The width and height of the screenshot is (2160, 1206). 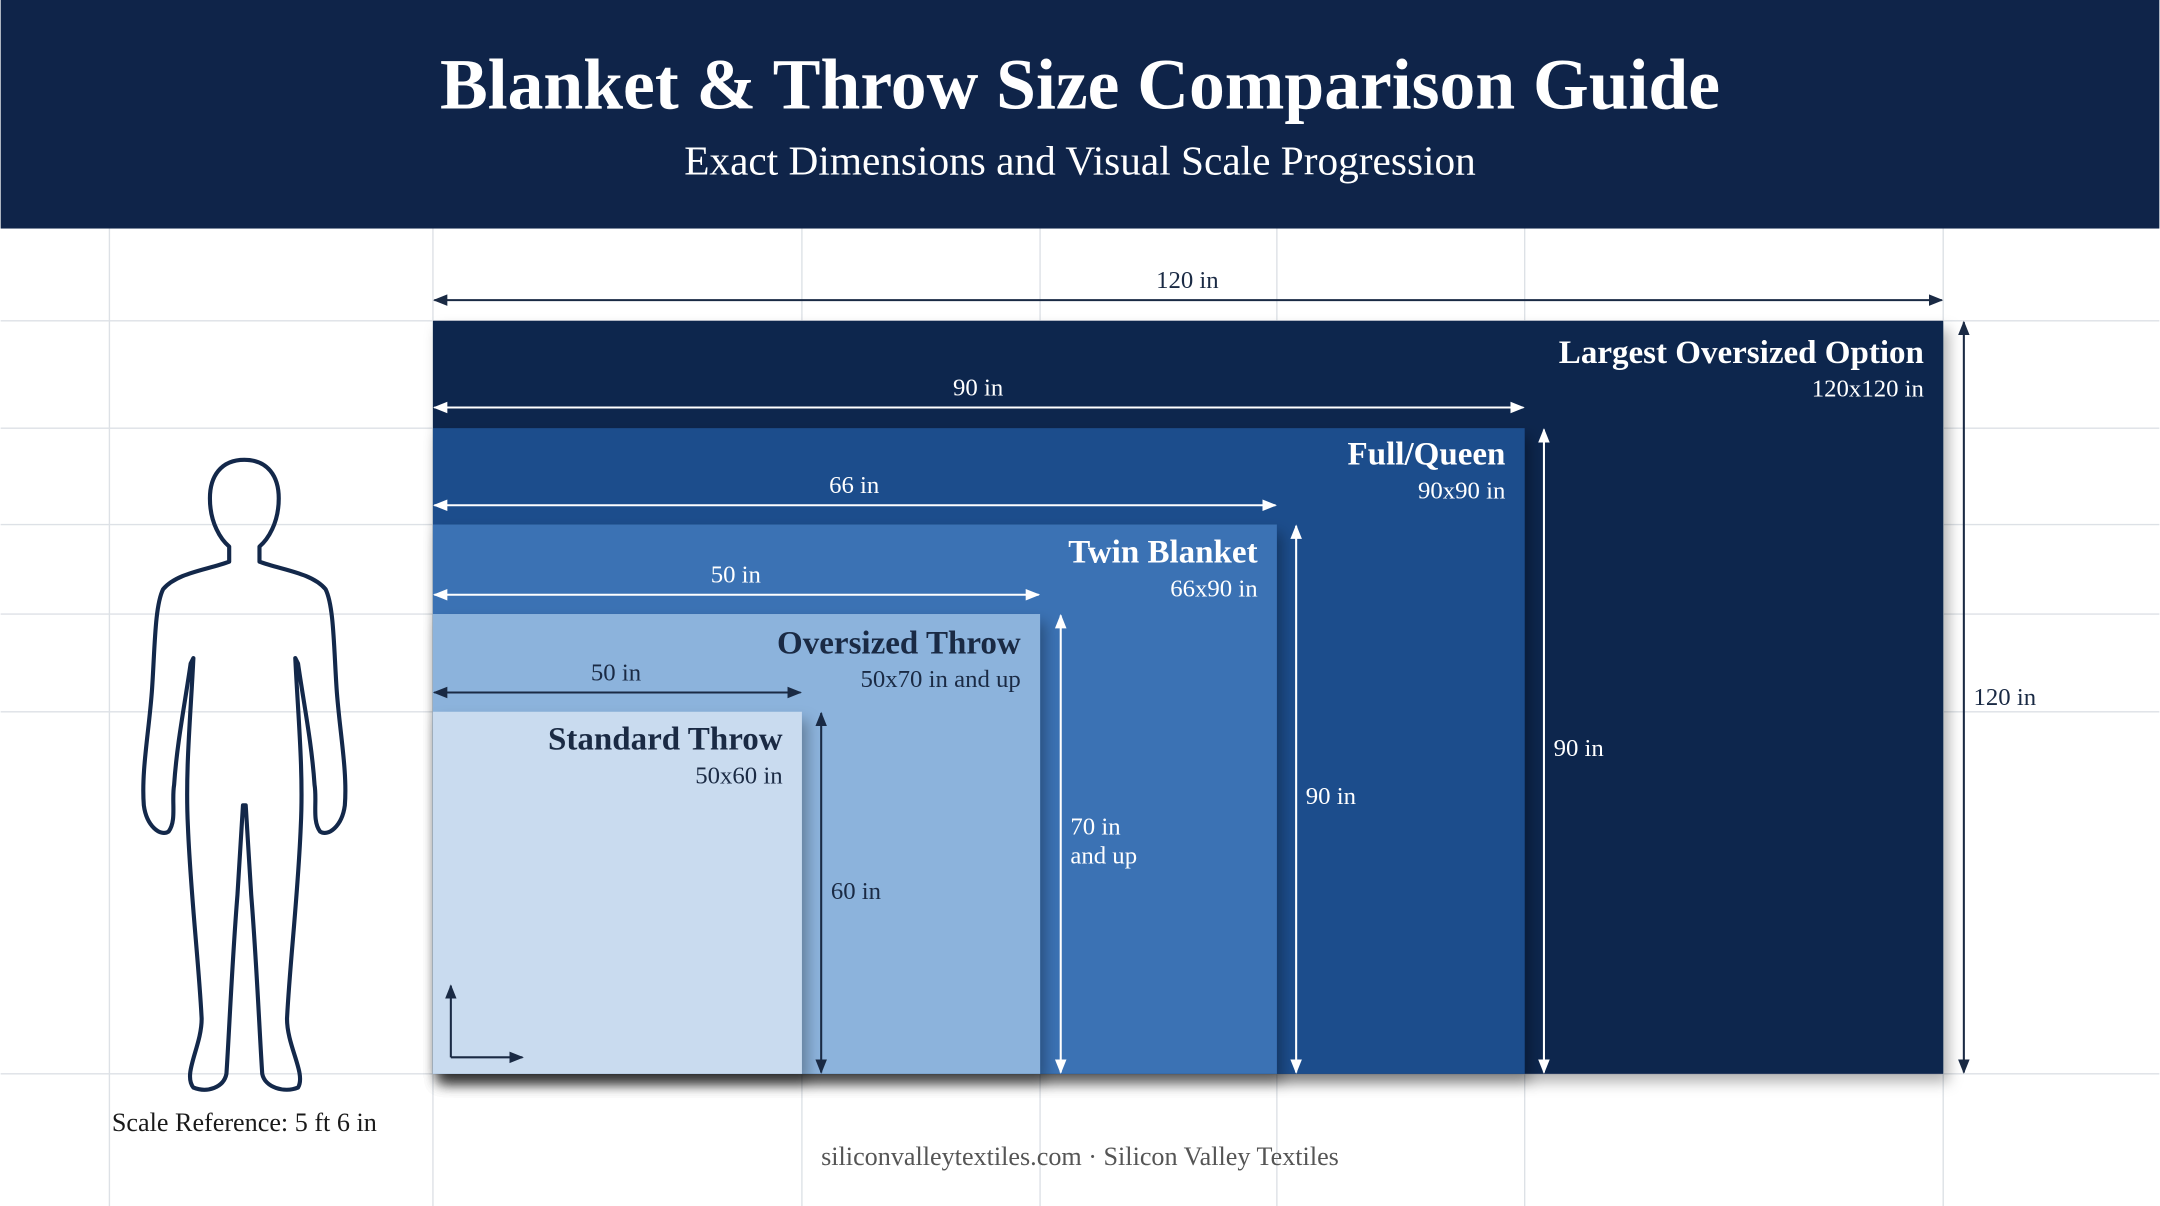 What do you see at coordinates (854, 485) in the screenshot?
I see `width-label: 66 in` at bounding box center [854, 485].